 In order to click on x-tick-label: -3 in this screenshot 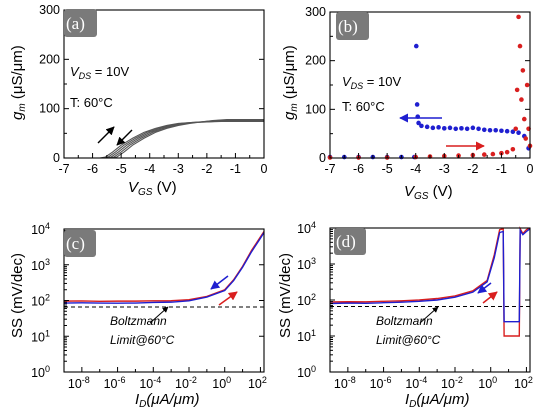, I will do `click(444, 169)`.